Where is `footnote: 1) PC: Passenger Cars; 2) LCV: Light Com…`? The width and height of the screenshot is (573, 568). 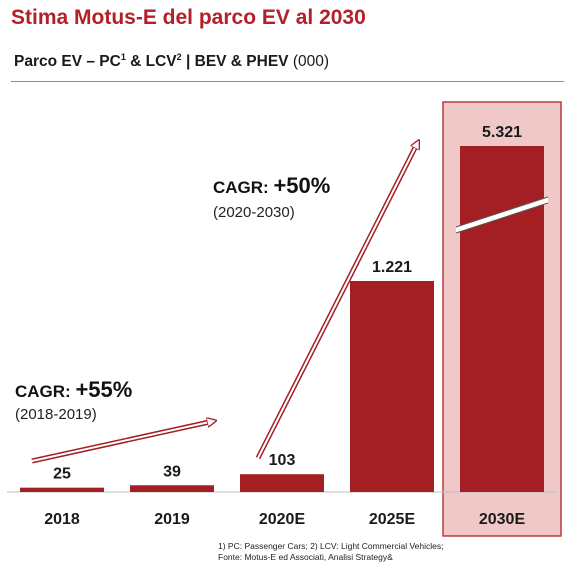
footnote: 1) PC: Passenger Cars; 2) LCV: Light Com… is located at coordinates (331, 552).